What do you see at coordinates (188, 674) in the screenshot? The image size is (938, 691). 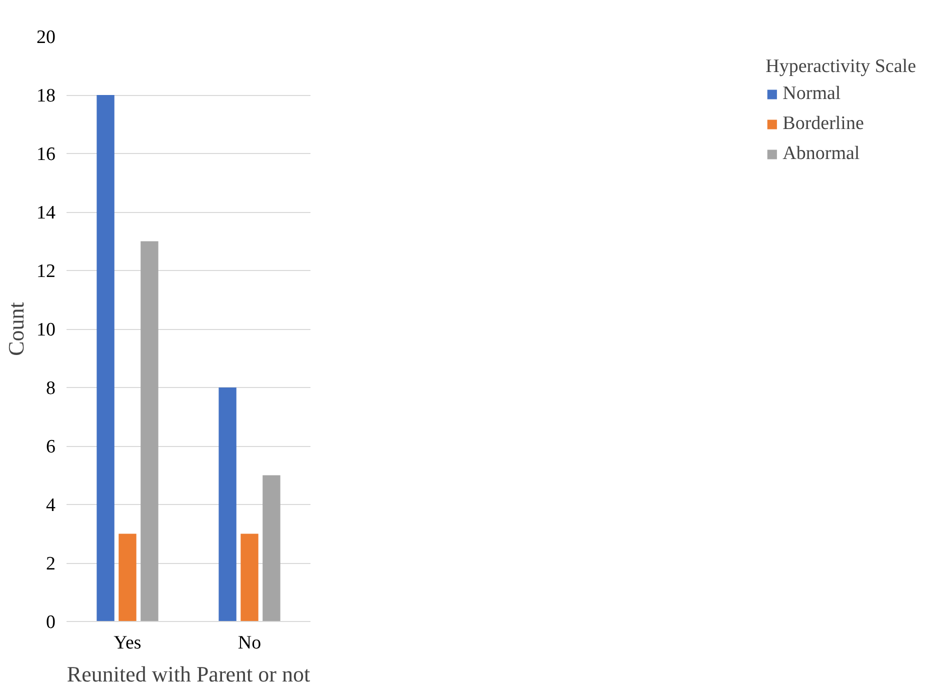 I see `x-axis-title: Reunited with Parent or not` at bounding box center [188, 674].